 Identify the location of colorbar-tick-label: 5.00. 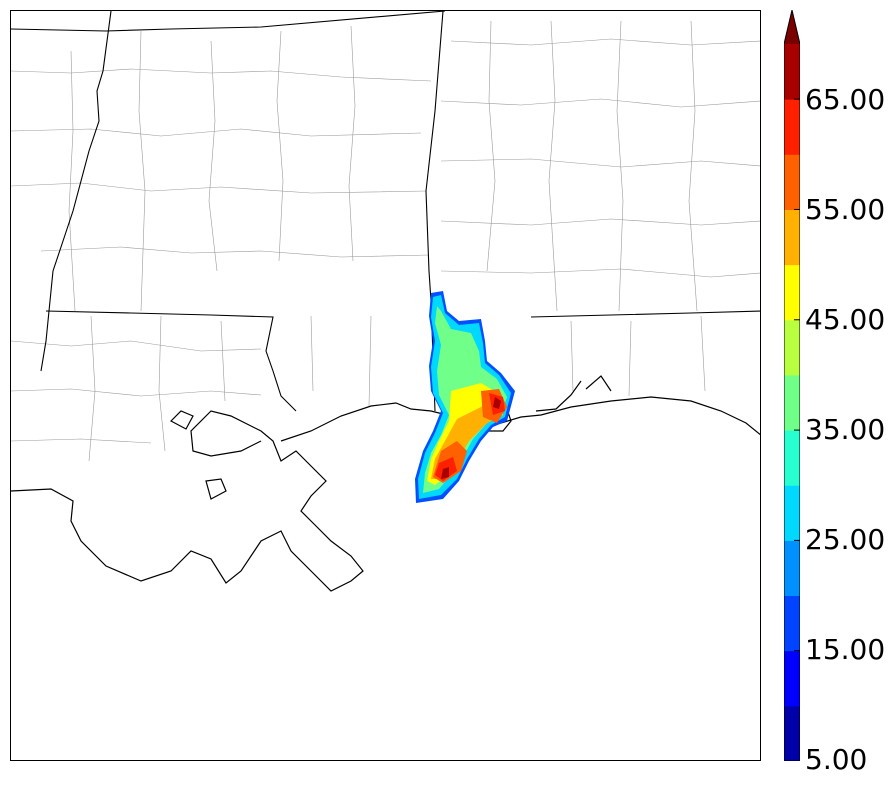
(836, 759).